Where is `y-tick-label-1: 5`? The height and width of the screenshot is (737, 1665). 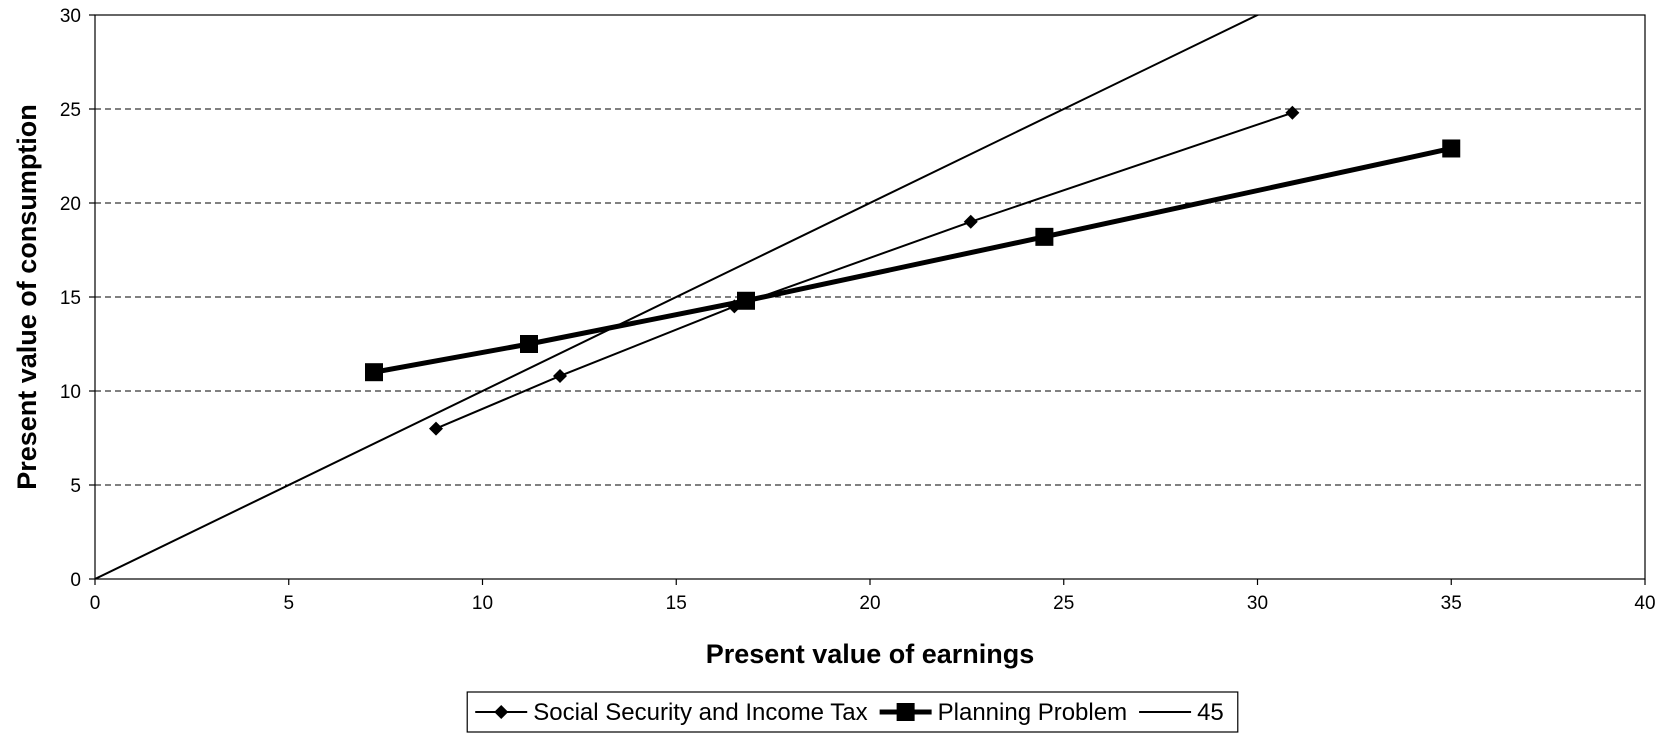 y-tick-label-1: 5 is located at coordinates (75, 486).